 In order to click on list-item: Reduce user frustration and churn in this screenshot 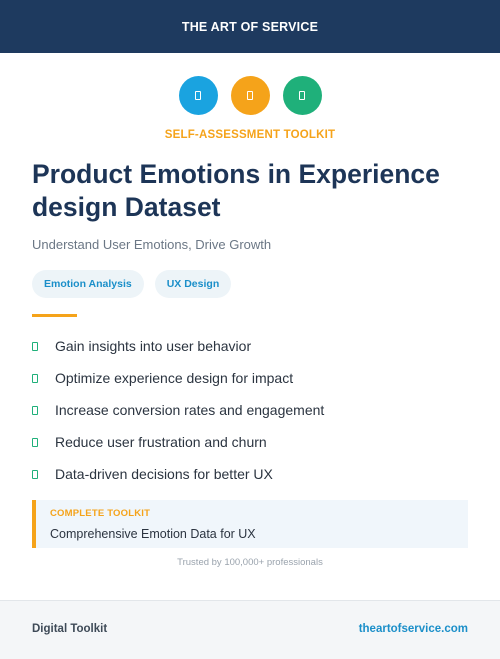, I will do `click(178, 442)`.